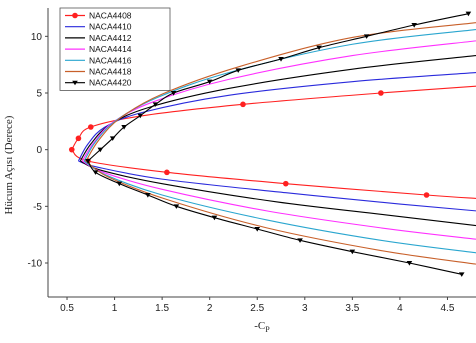 The image size is (476, 343). Describe the element at coordinates (37, 207) in the screenshot. I see `y-tick-label: -5` at that location.